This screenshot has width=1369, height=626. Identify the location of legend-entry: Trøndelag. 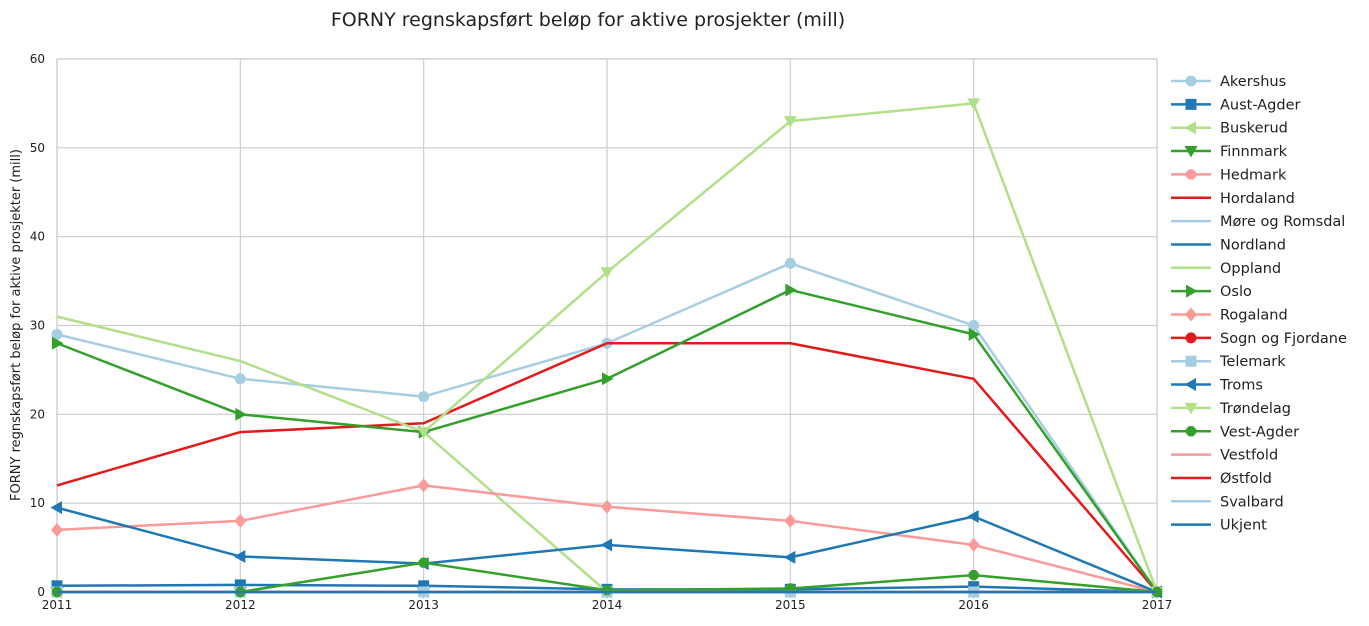
(1231, 409).